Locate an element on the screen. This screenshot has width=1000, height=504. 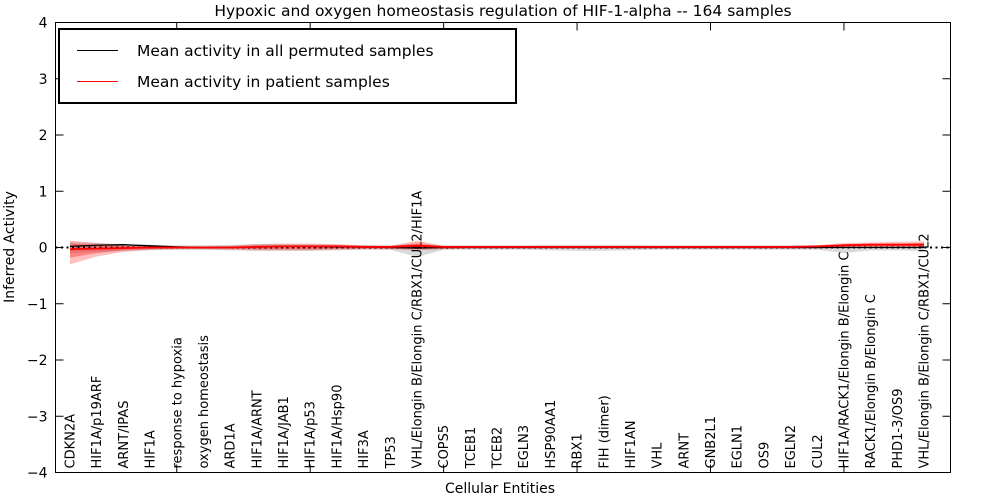
x-category-label: PHD1-3/OS9 is located at coordinates (898, 429).